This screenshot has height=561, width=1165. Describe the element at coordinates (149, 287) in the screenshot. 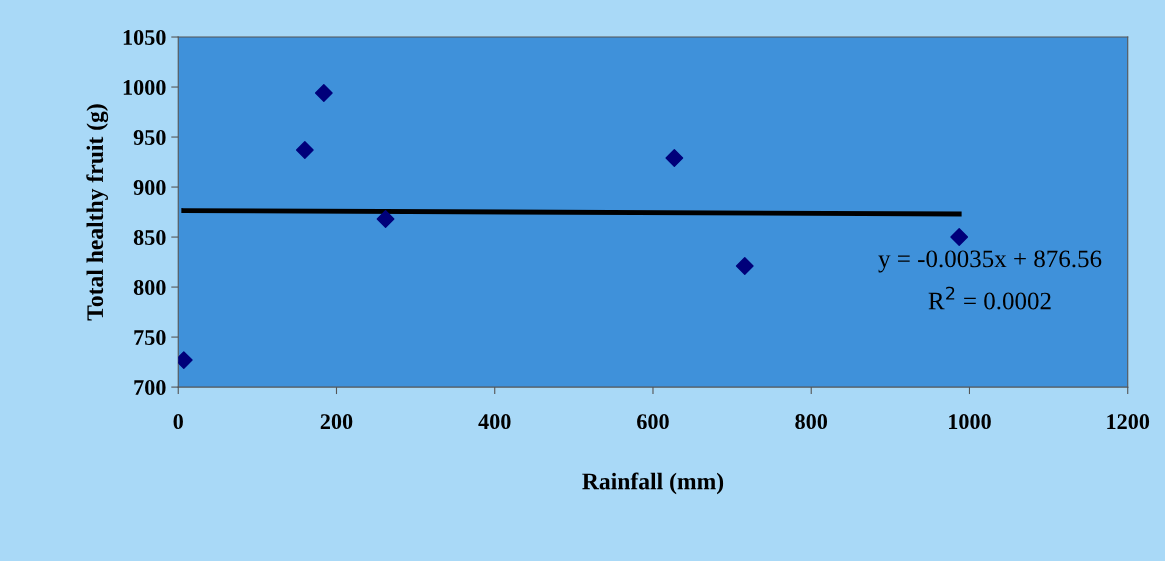

I see `y-tick-label: 800` at that location.